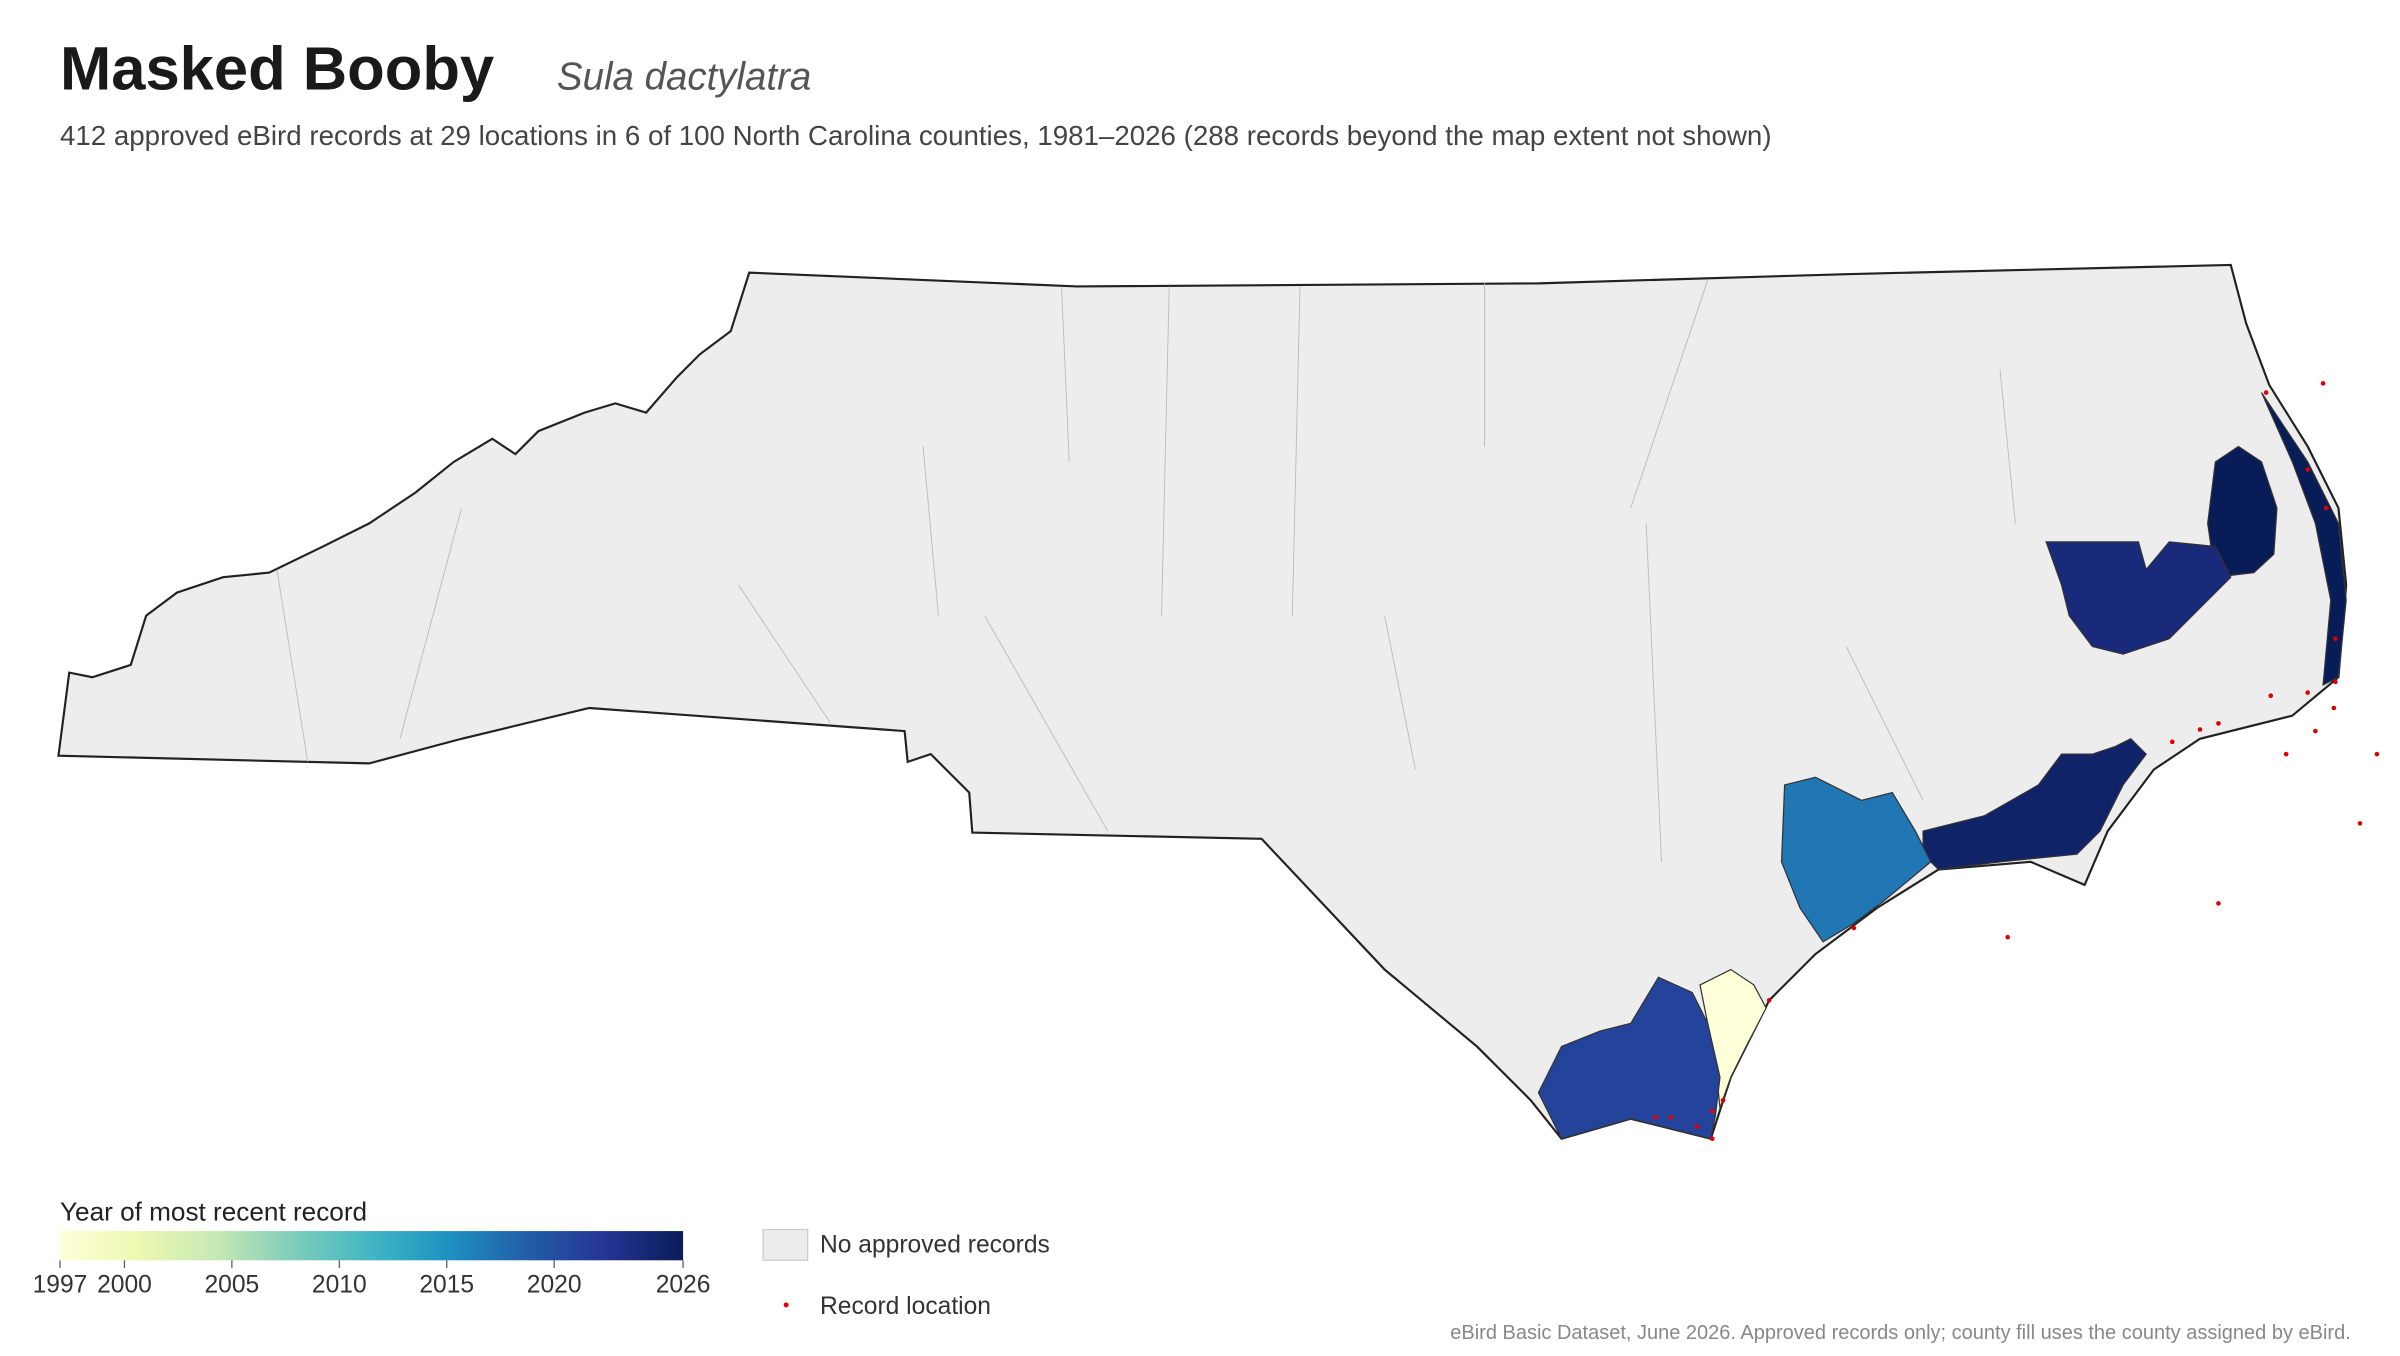  What do you see at coordinates (446, 1285) in the screenshot?
I see `colorbar-tick-label: 2015` at bounding box center [446, 1285].